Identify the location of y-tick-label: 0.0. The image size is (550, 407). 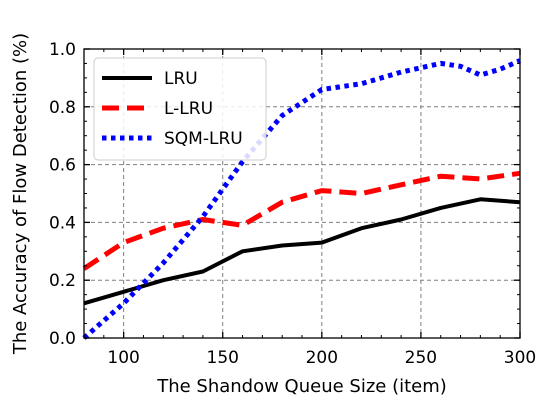
(62, 339).